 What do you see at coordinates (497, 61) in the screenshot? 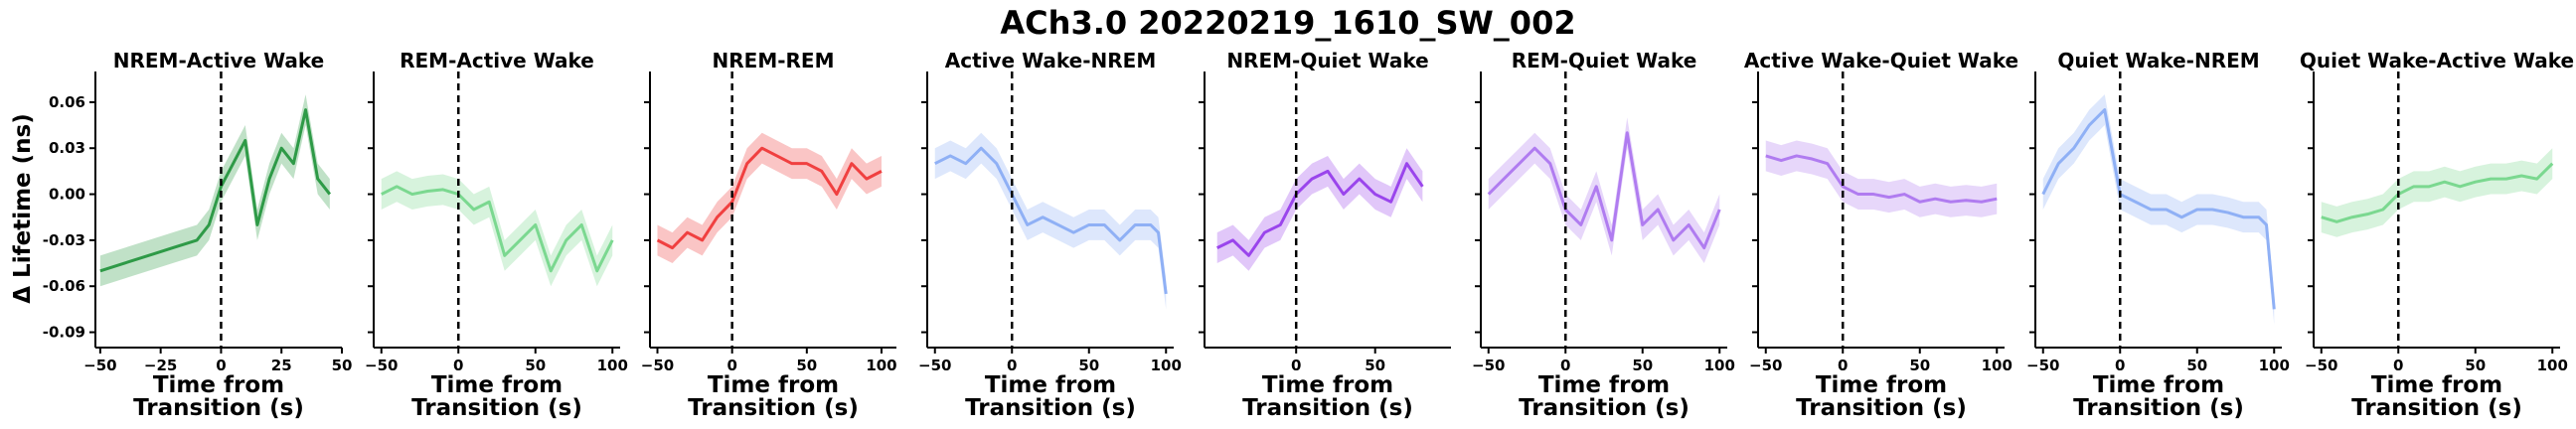
I see `subplot-title: REM-Active Wake` at bounding box center [497, 61].